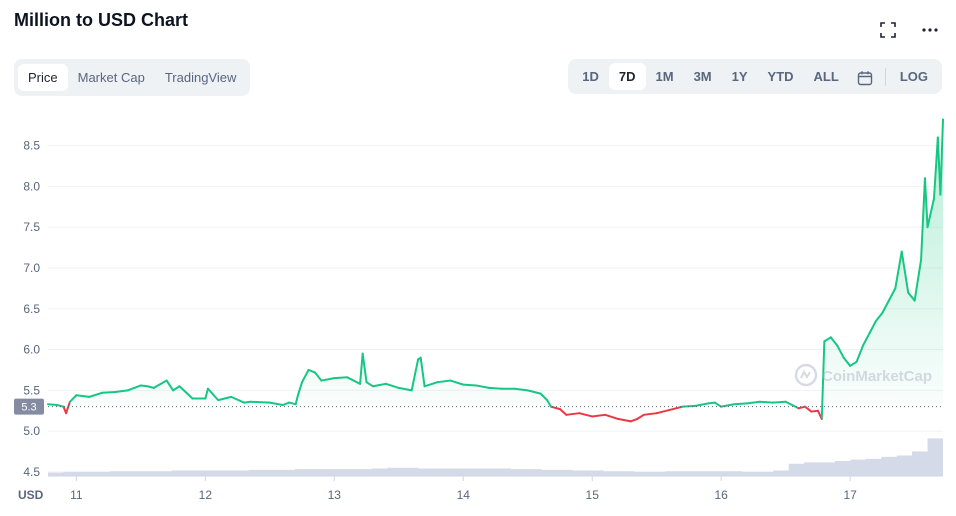 This screenshot has width=956, height=516. Describe the element at coordinates (664, 76) in the screenshot. I see `range-1m-button: 1M` at that location.